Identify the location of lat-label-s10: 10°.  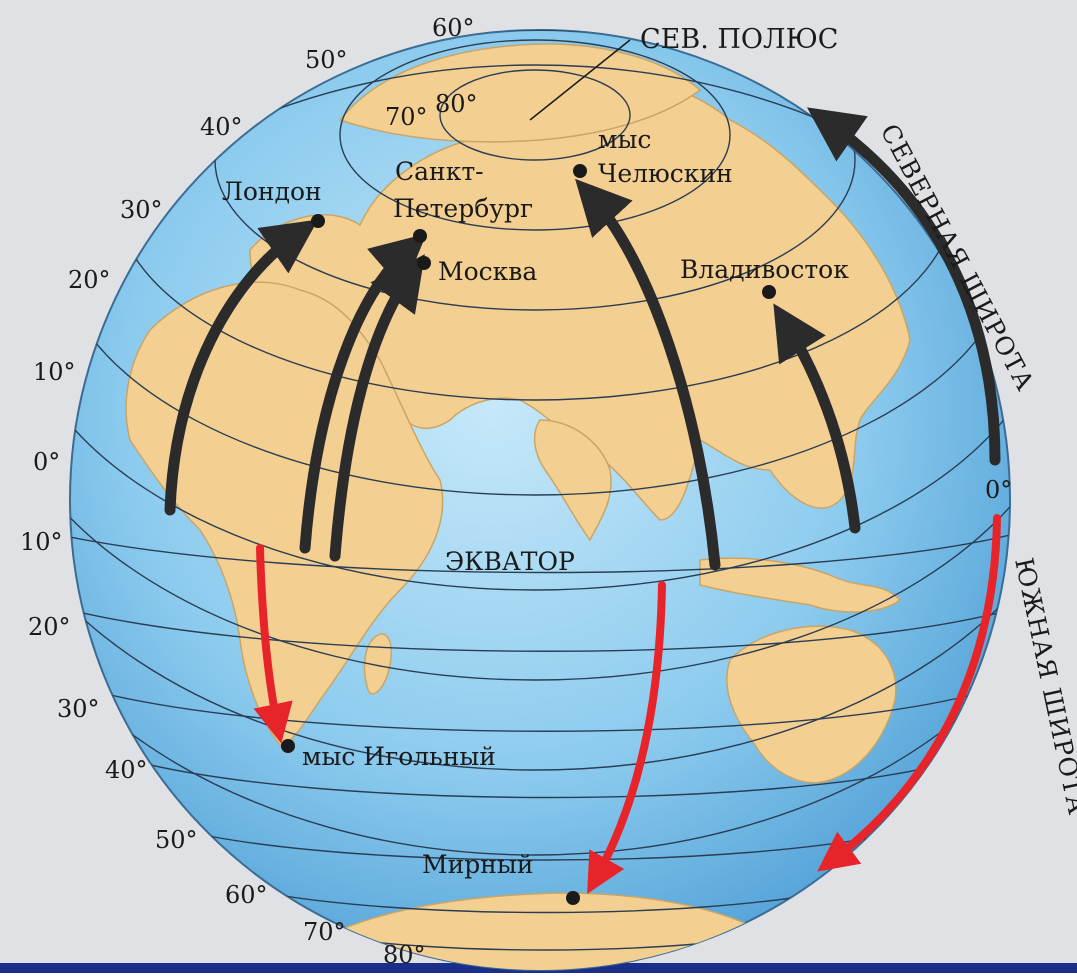
(41, 542).